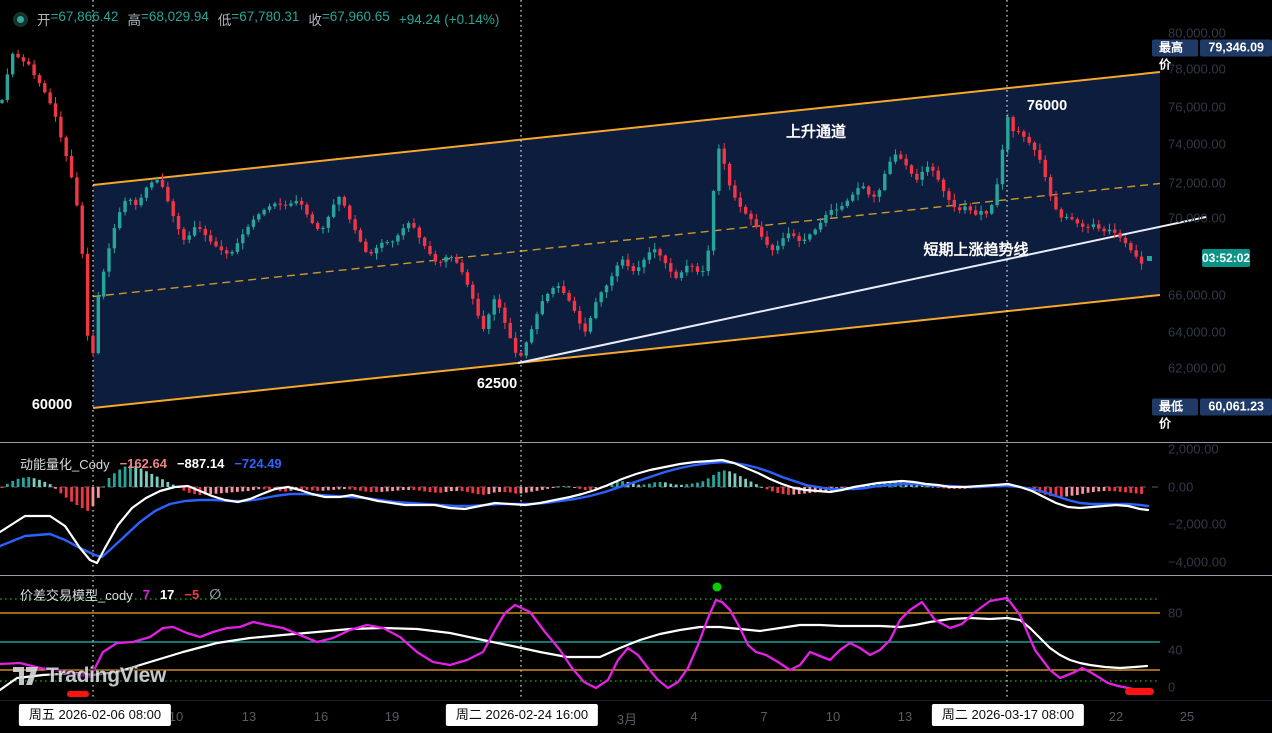 The height and width of the screenshot is (733, 1272). What do you see at coordinates (84, 16) in the screenshot?
I see `open-value: =67,866.42` at bounding box center [84, 16].